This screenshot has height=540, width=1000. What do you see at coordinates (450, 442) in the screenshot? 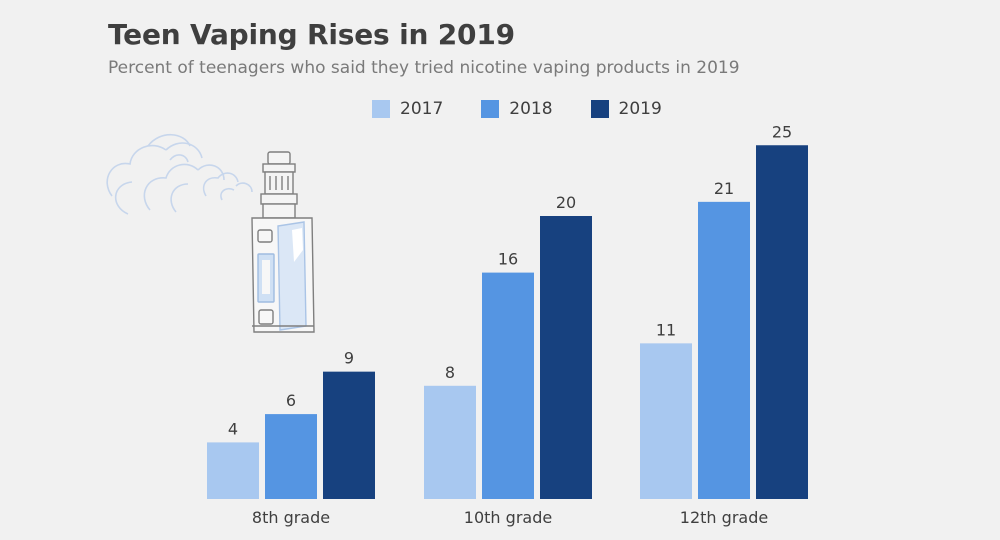
I see `bar-2017-10th-grade` at bounding box center [450, 442].